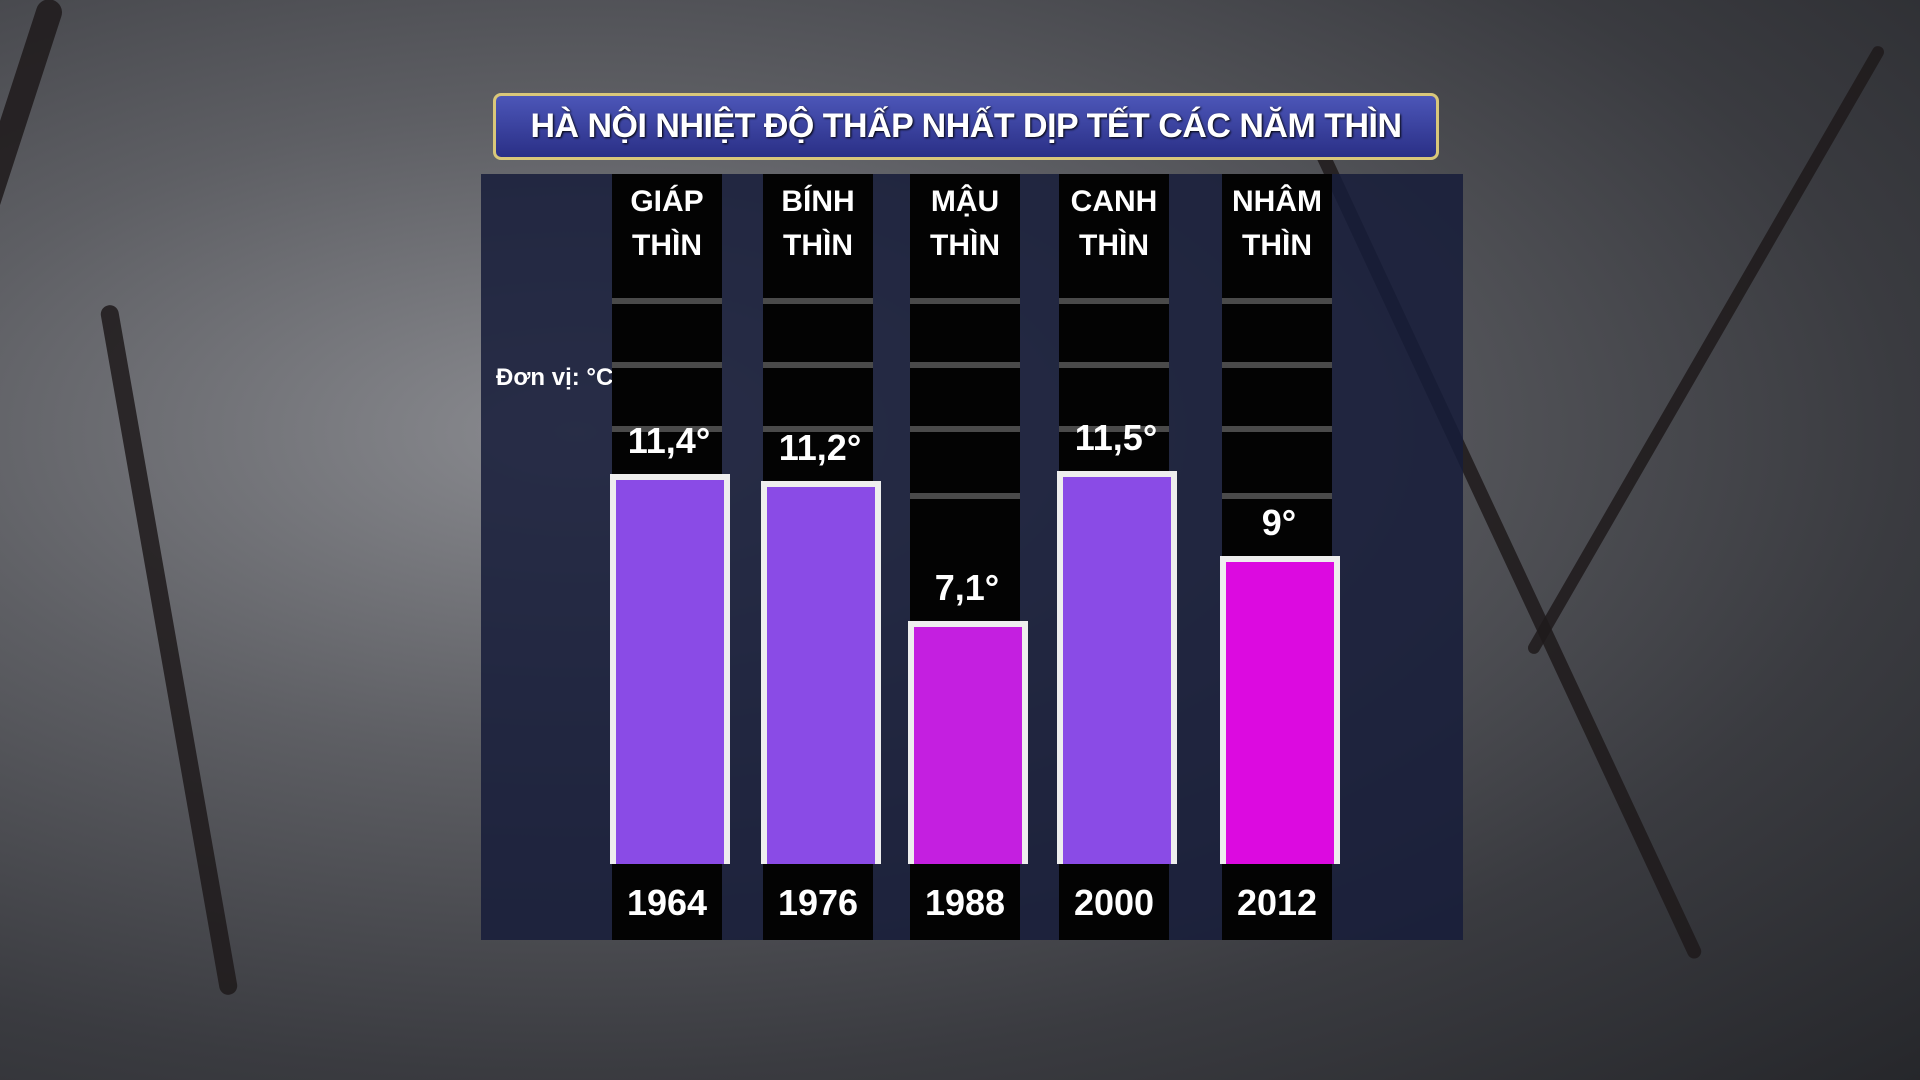  Describe the element at coordinates (965, 224) in the screenshot. I see `category-name: MẬU THÌN` at that location.